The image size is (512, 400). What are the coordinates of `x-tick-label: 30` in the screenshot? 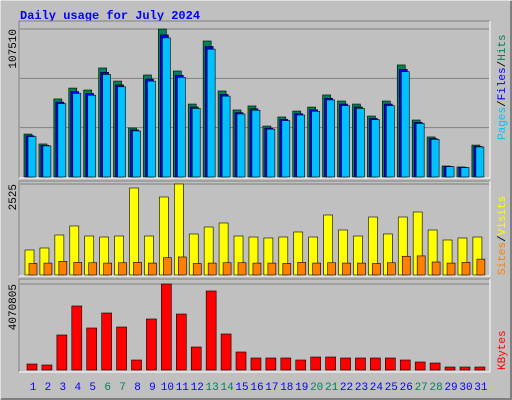 It's located at (465, 388).